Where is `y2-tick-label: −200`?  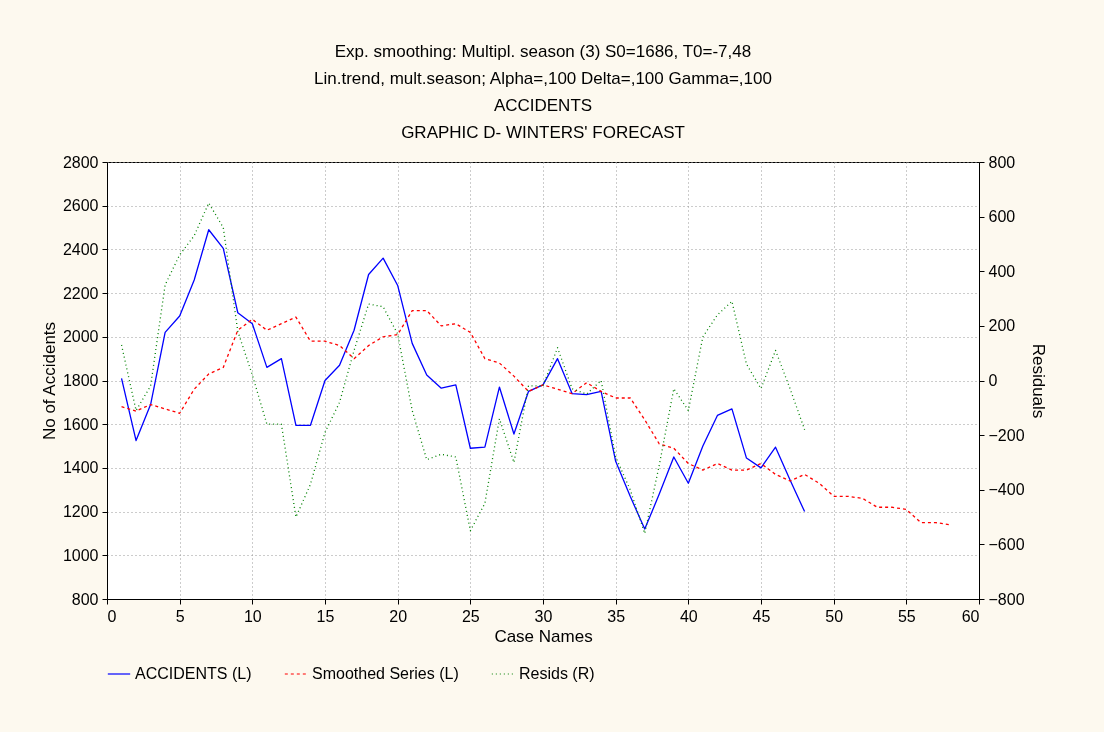
y2-tick-label: −200 is located at coordinates (1006, 435).